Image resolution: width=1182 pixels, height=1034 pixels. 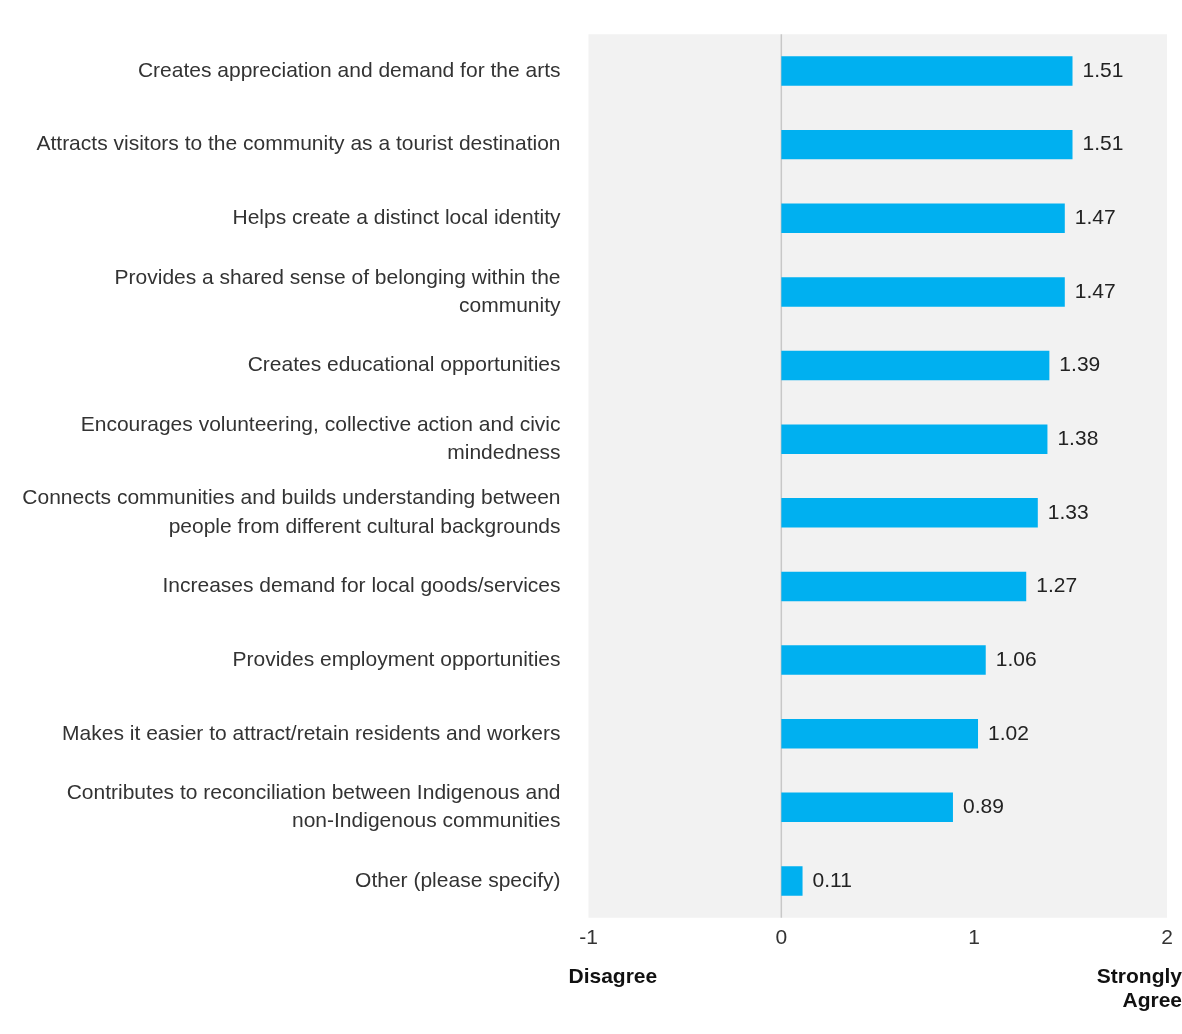 I want to click on text: Disagree, so click(x=613, y=975).